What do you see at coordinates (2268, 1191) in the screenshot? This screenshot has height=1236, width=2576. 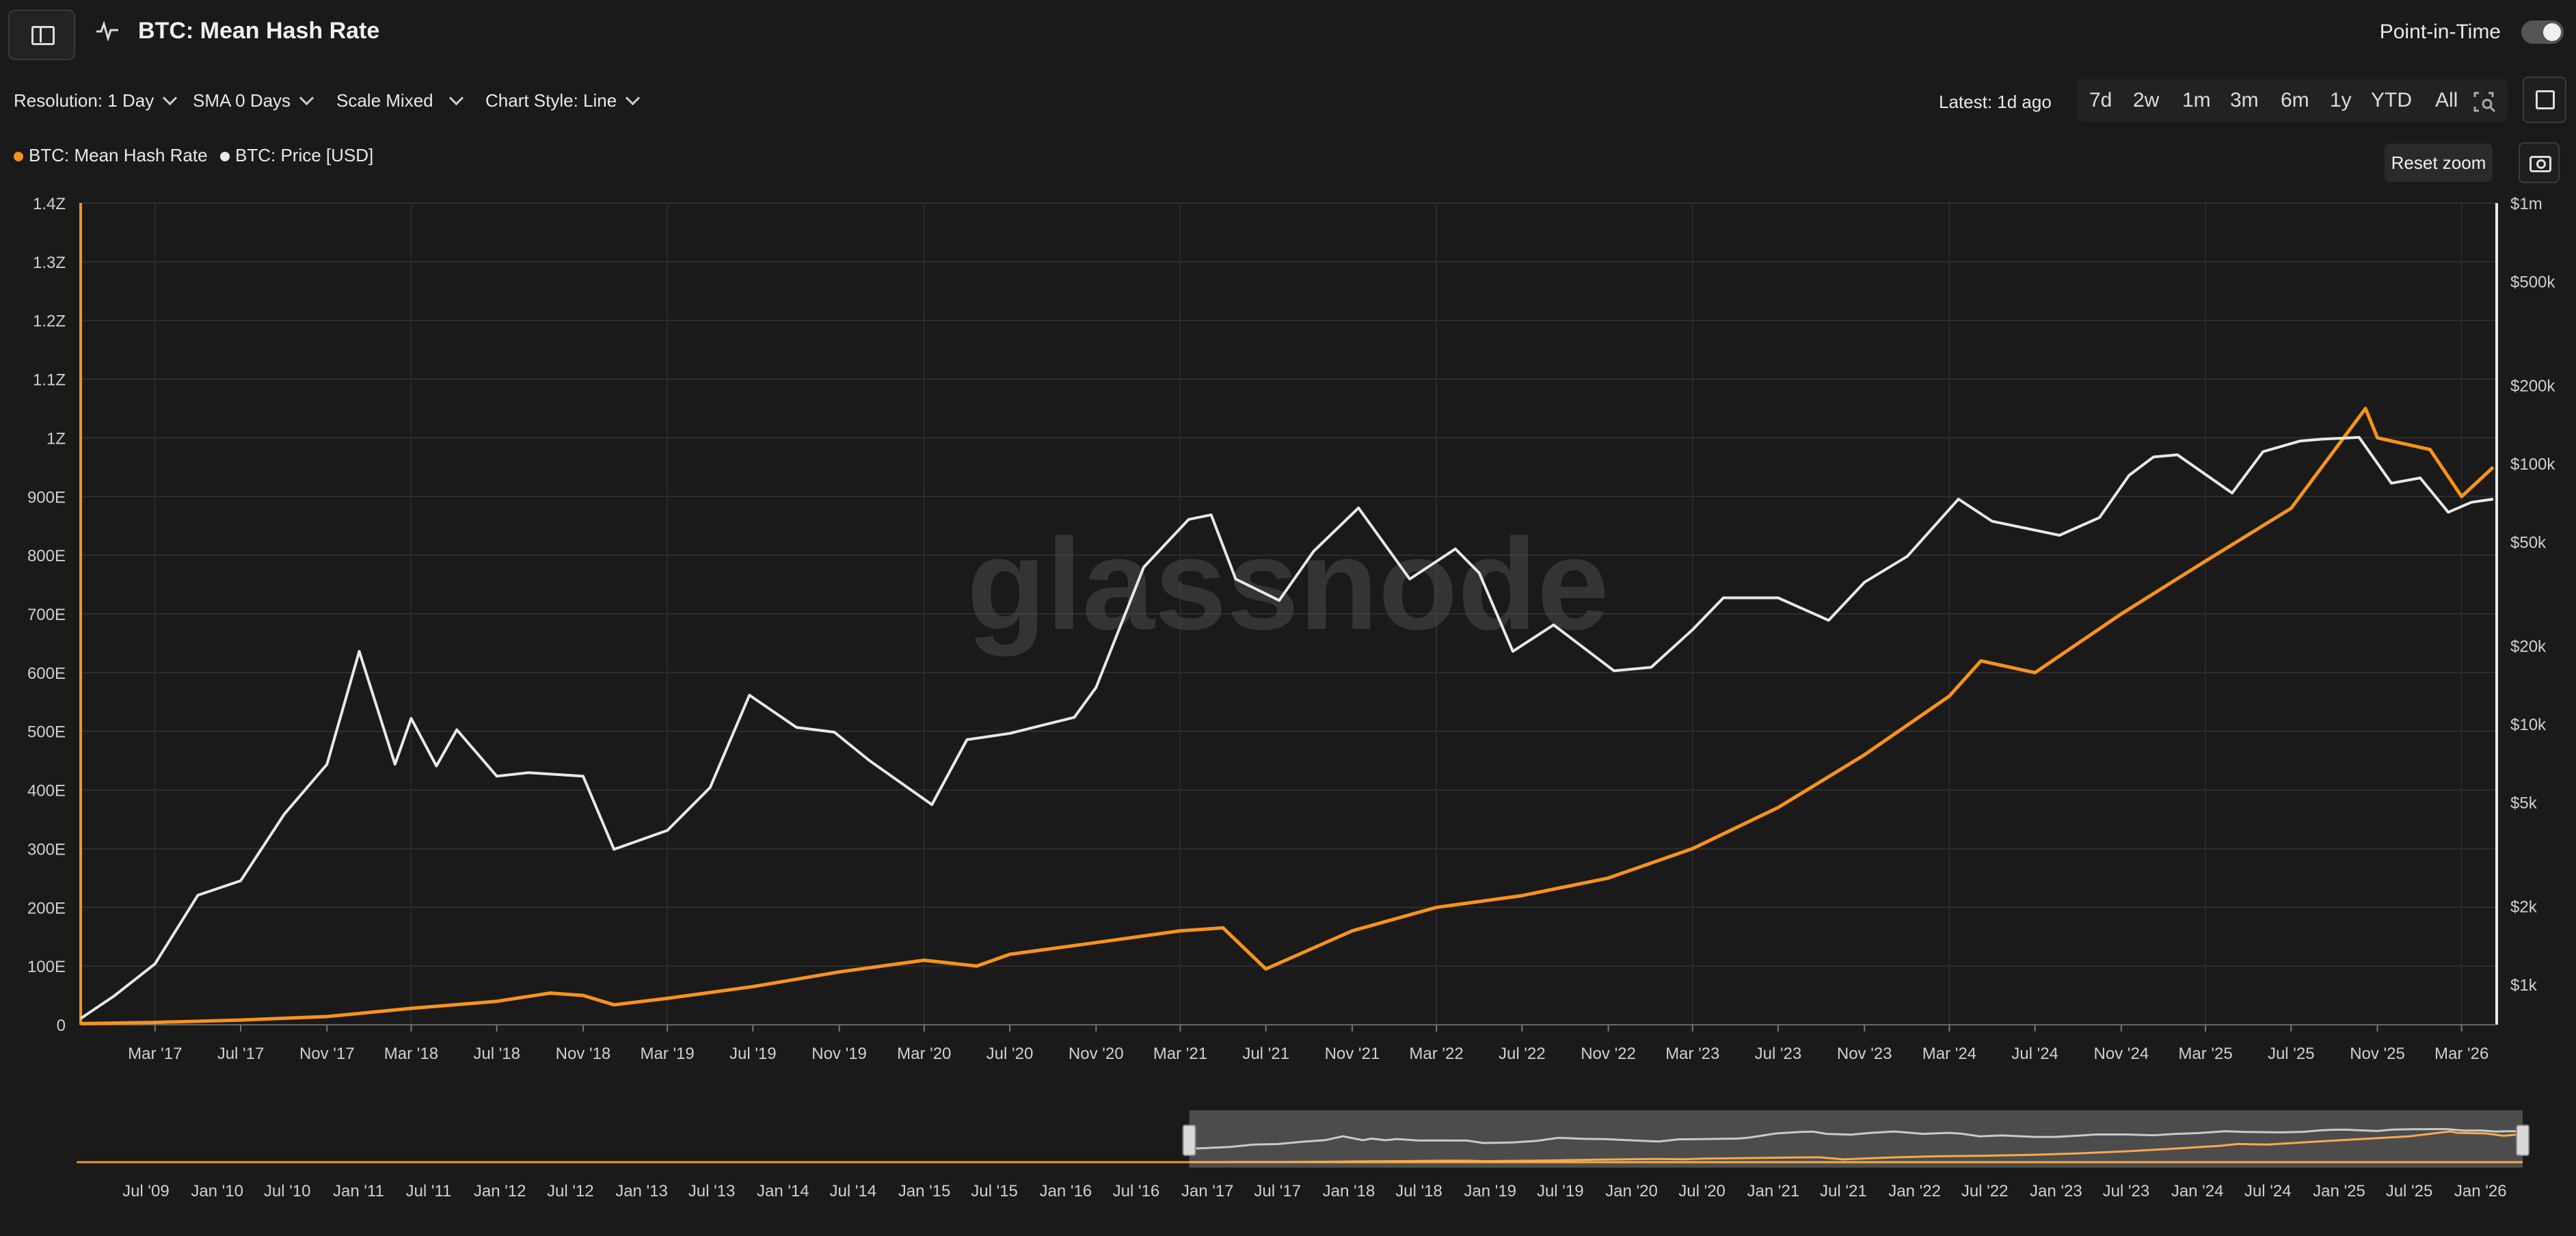 I see `navigator-tick-label: Jul '24` at bounding box center [2268, 1191].